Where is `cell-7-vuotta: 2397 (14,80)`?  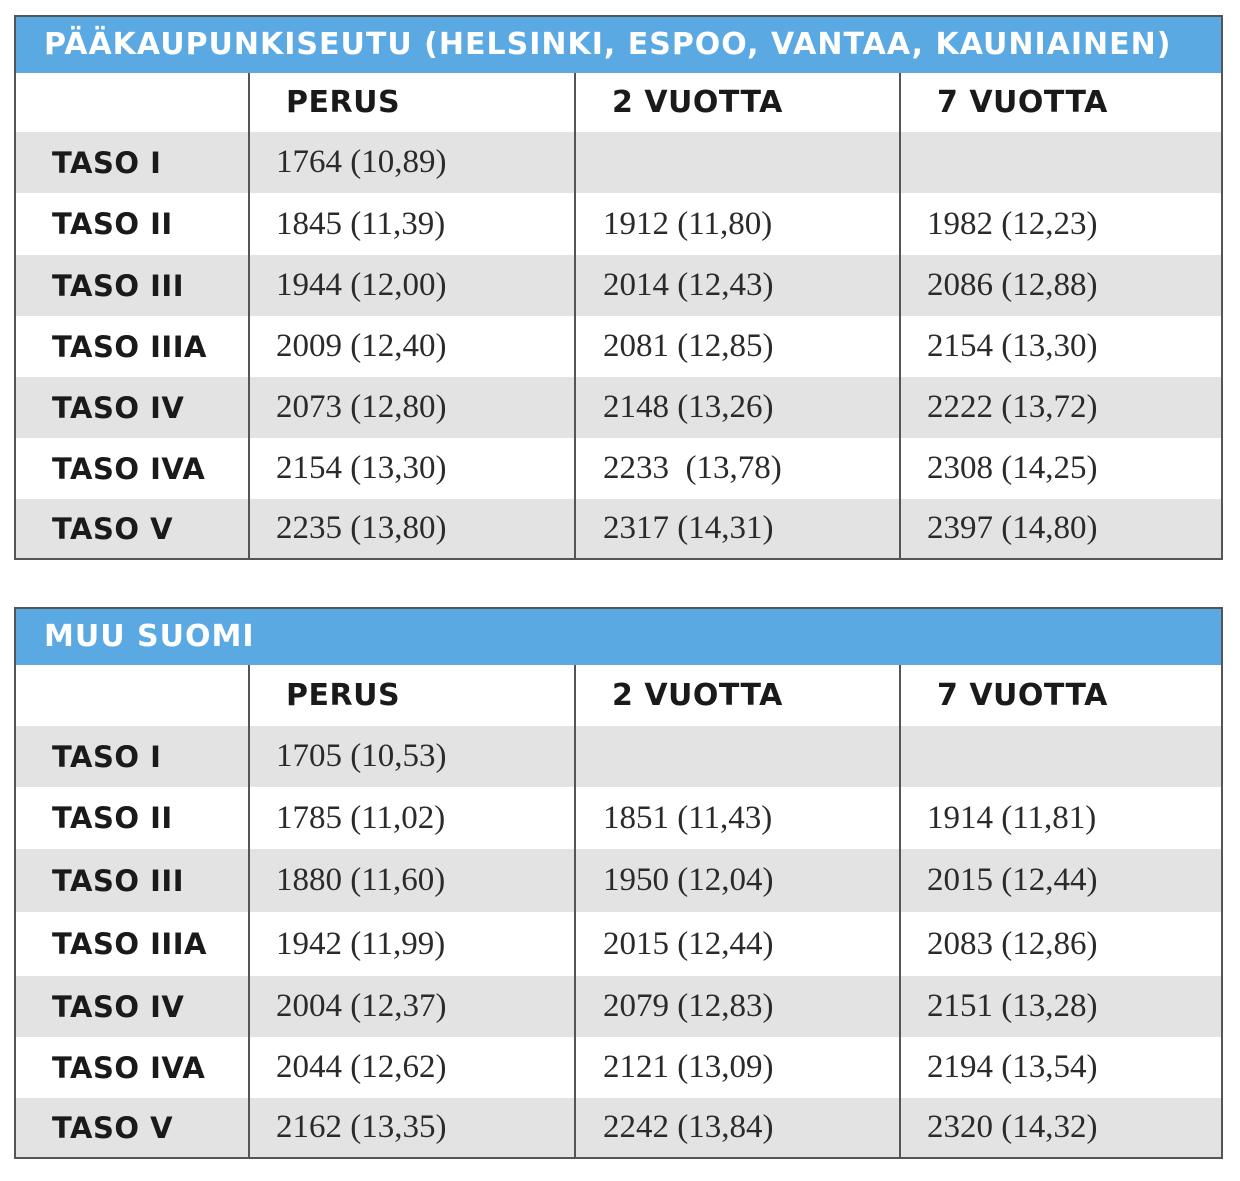
cell-7-vuotta: 2397 (14,80) is located at coordinates (1060, 528).